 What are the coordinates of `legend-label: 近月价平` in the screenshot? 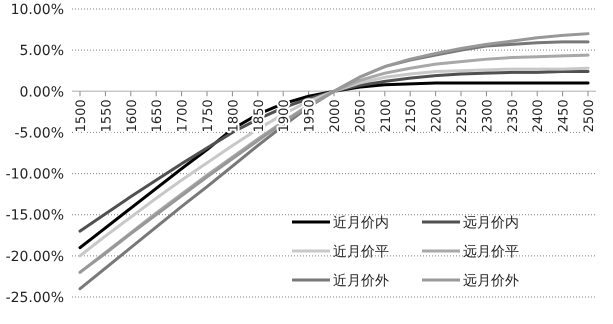 It's located at (361, 252).